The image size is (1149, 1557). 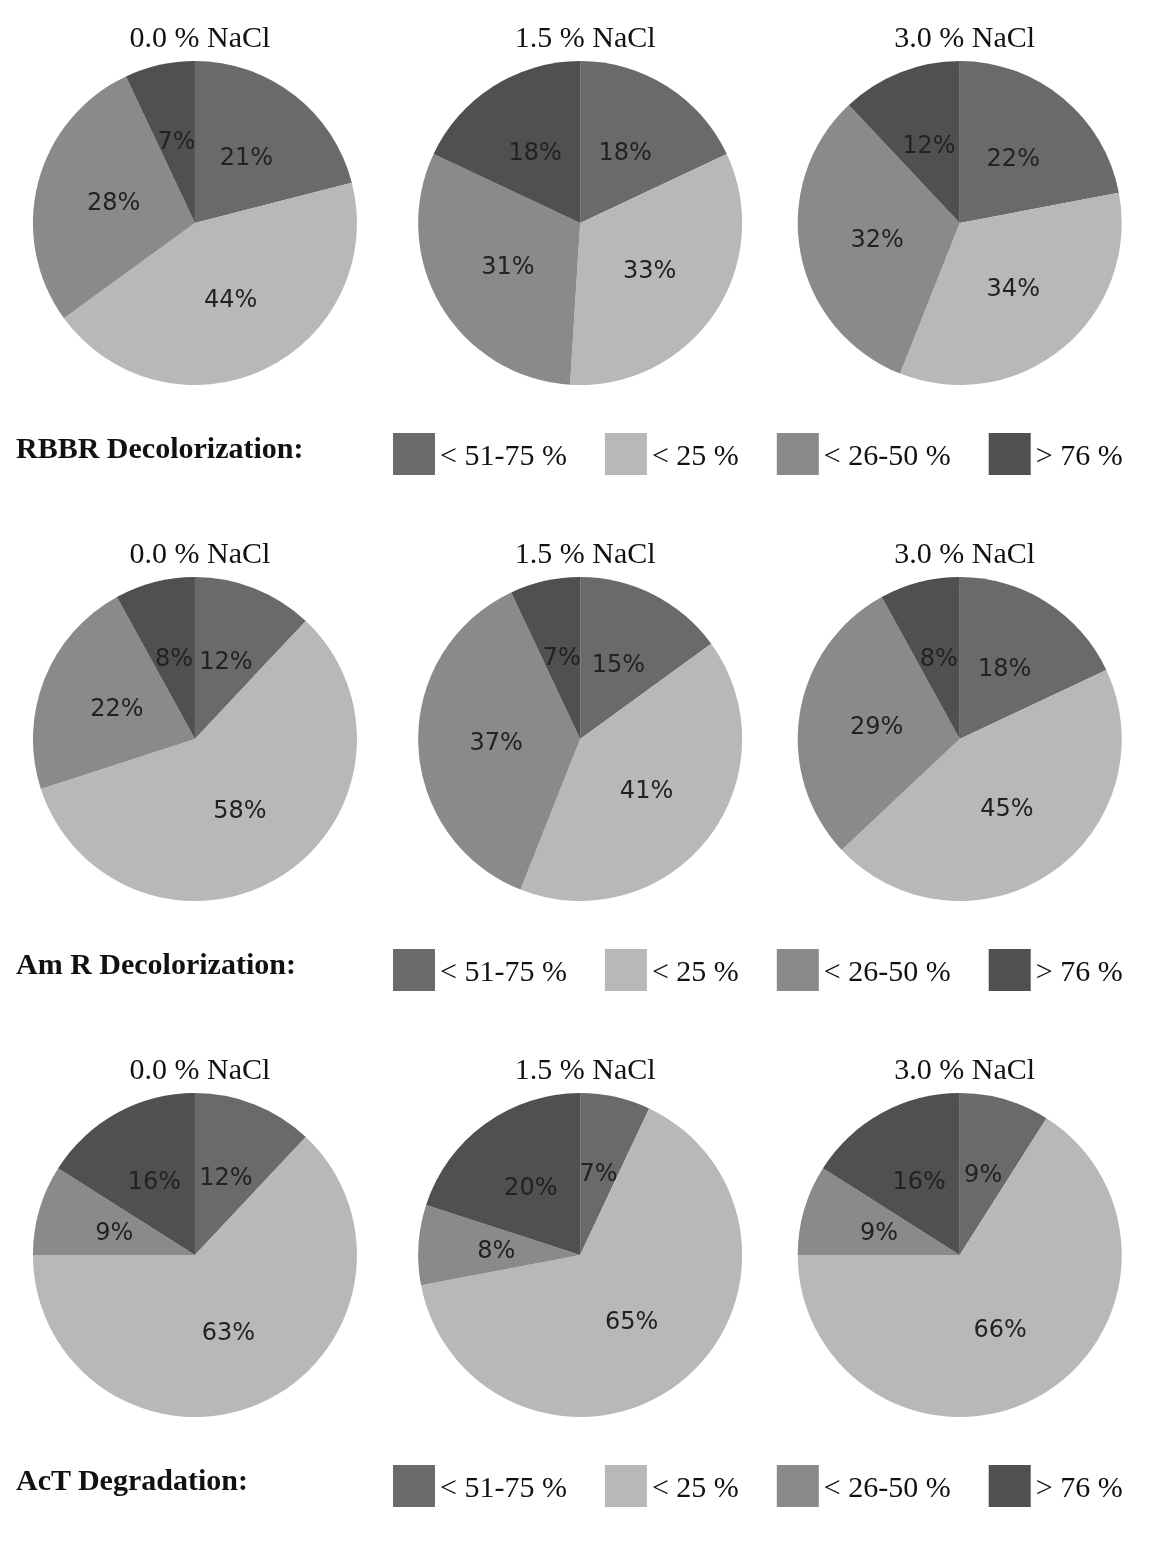 What do you see at coordinates (1013, 287) in the screenshot?
I see `data-label: 34%` at bounding box center [1013, 287].